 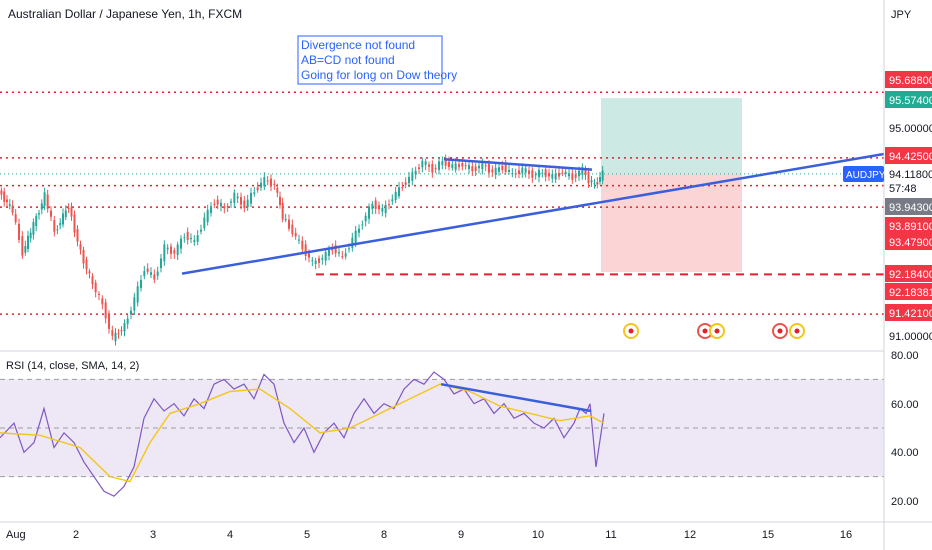 I want to click on trendline, so click(x=518, y=164).